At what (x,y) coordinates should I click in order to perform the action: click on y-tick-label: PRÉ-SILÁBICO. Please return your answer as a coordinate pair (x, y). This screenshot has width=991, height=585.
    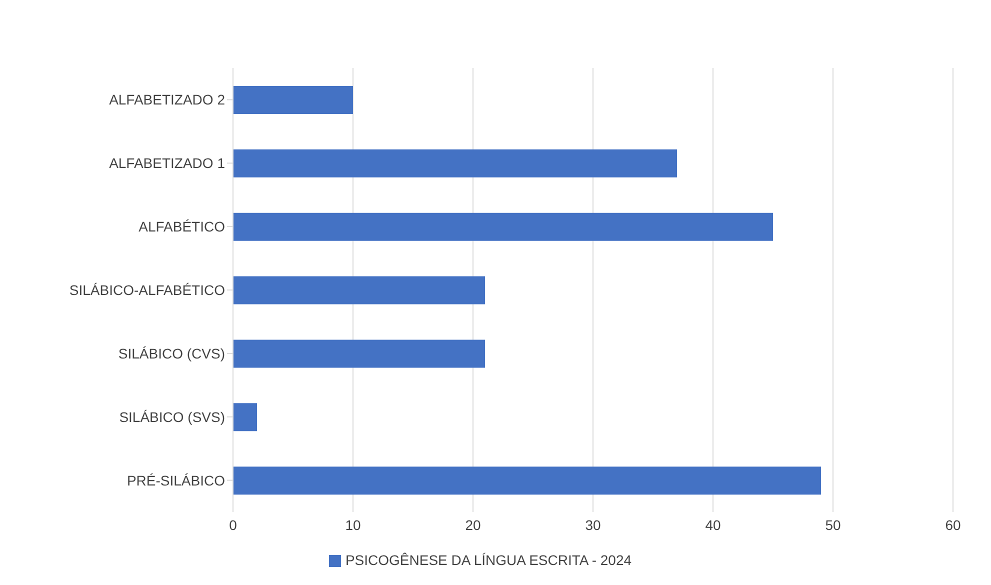
    Looking at the image, I should click on (176, 480).